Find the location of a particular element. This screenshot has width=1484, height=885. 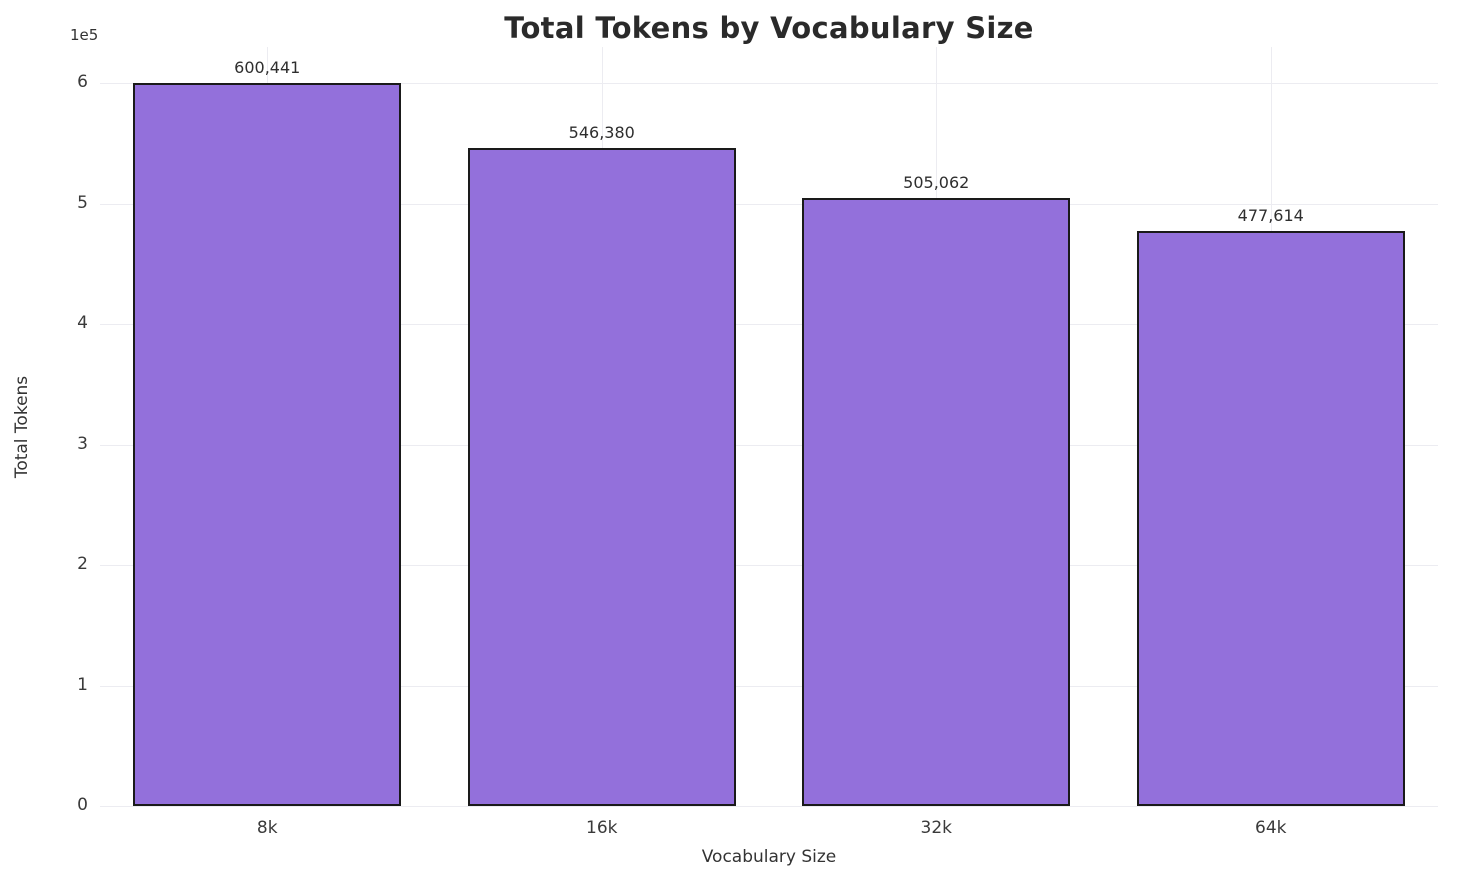

y-axis-offset-label: 1e5 is located at coordinates (84, 35).